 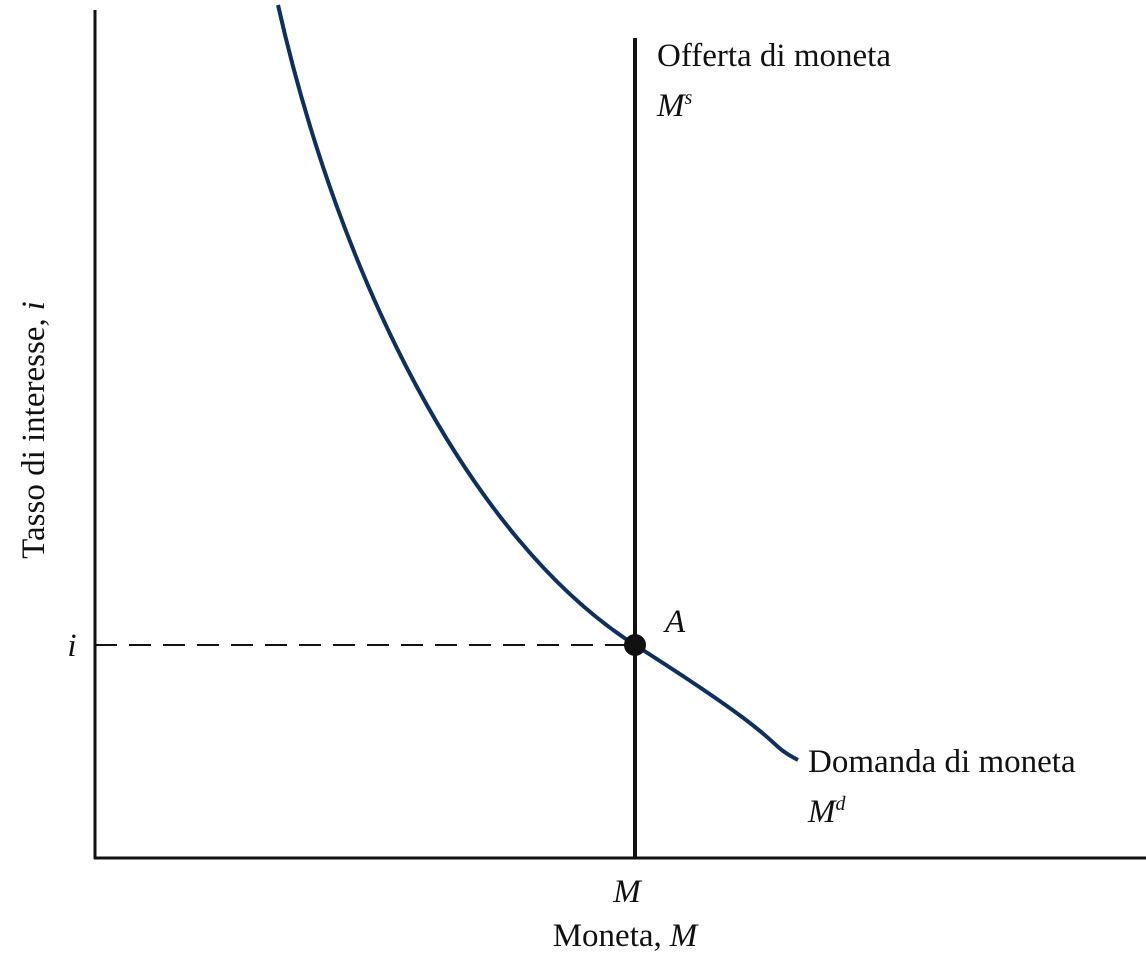 I want to click on x-tick-label: M, so click(x=627, y=892).